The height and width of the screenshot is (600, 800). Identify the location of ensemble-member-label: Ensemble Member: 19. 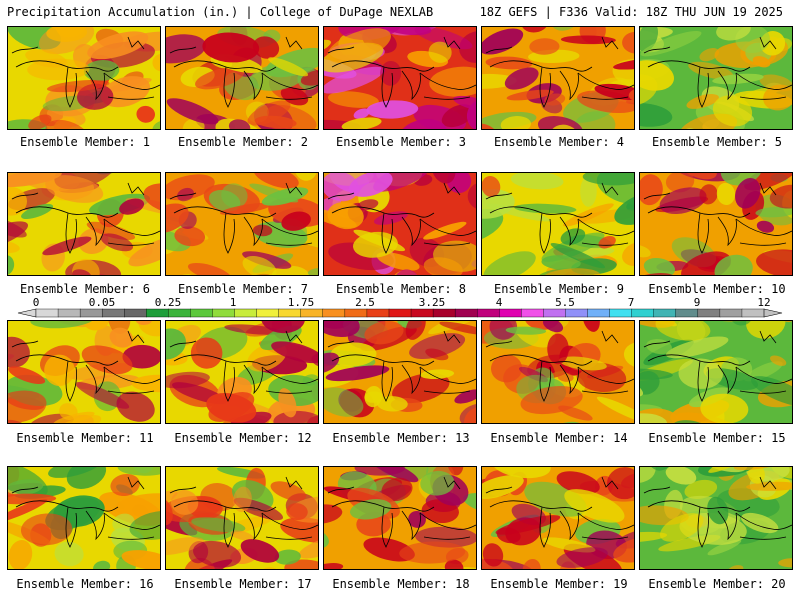
(559, 584).